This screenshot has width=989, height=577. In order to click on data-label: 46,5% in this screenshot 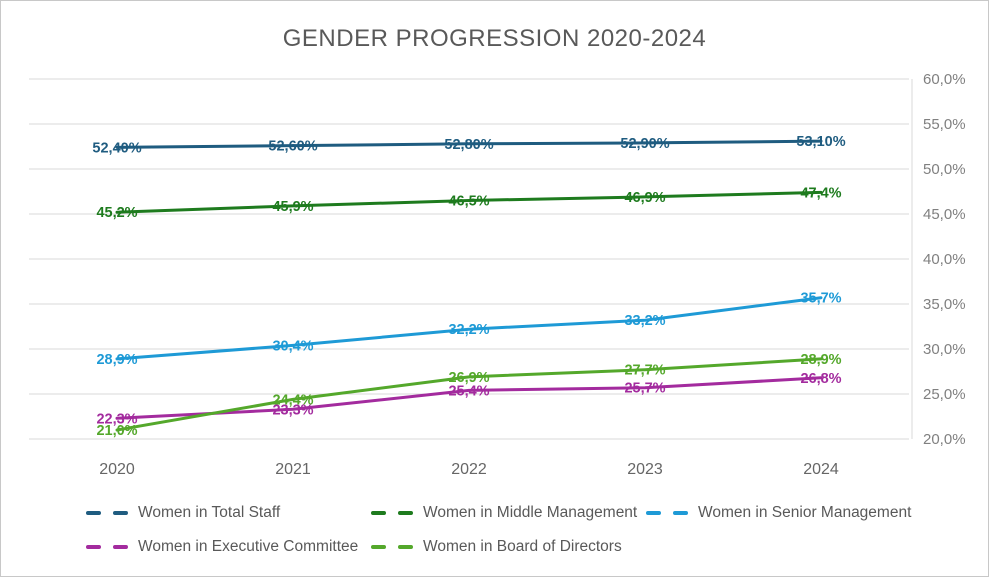, I will do `click(468, 202)`.